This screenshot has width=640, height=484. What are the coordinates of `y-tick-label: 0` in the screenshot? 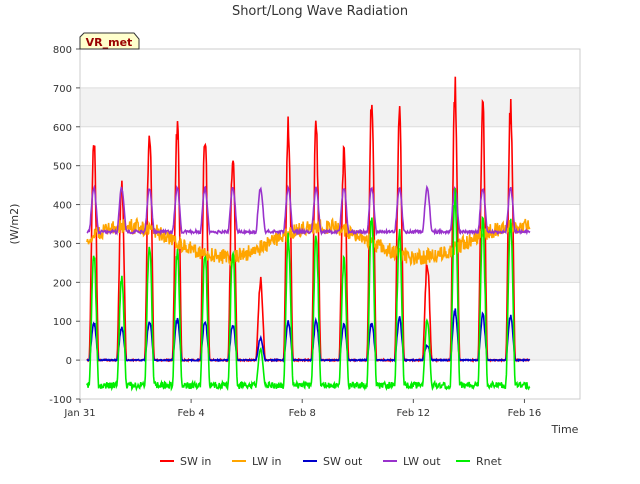 It's located at (69, 361).